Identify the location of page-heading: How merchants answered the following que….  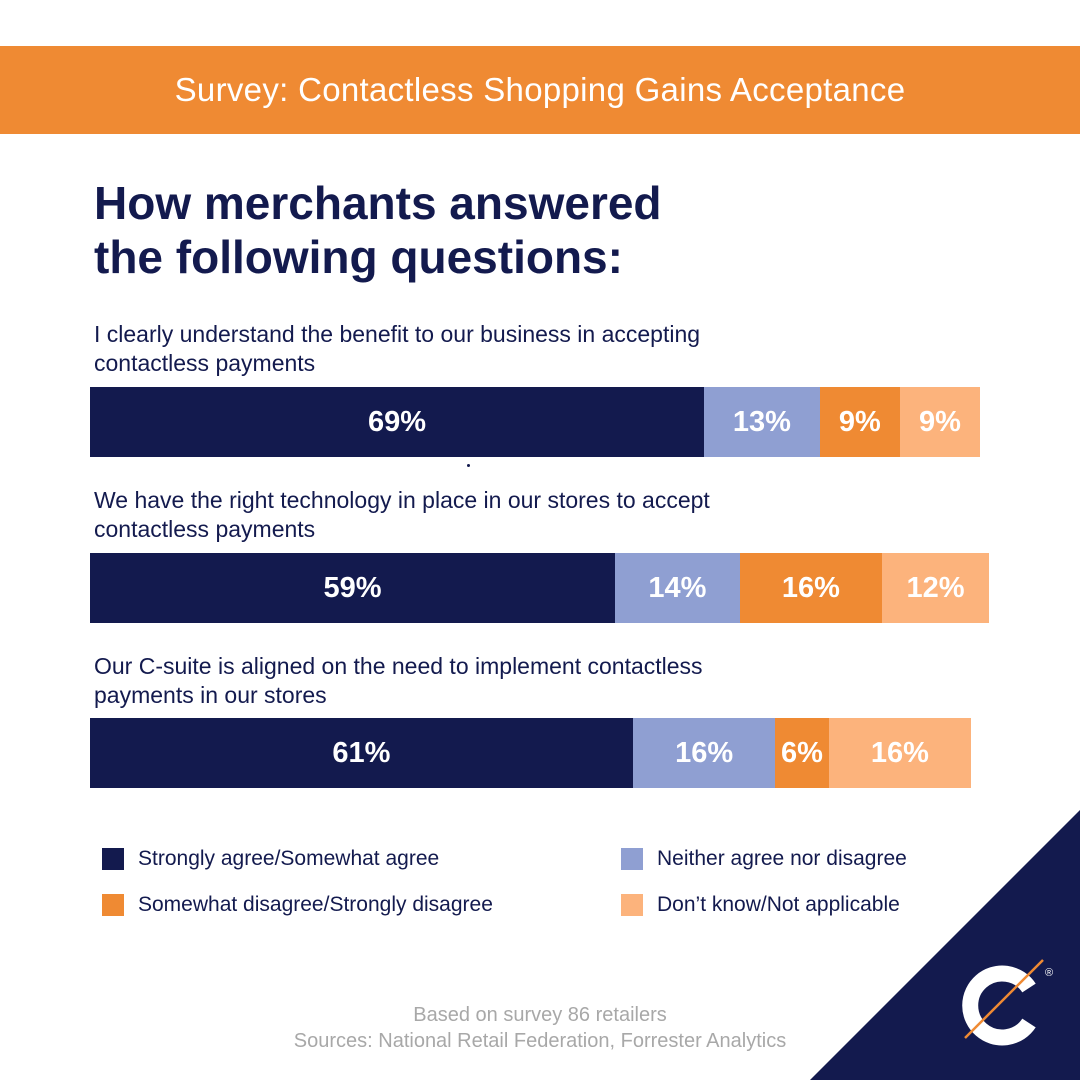
(544, 230).